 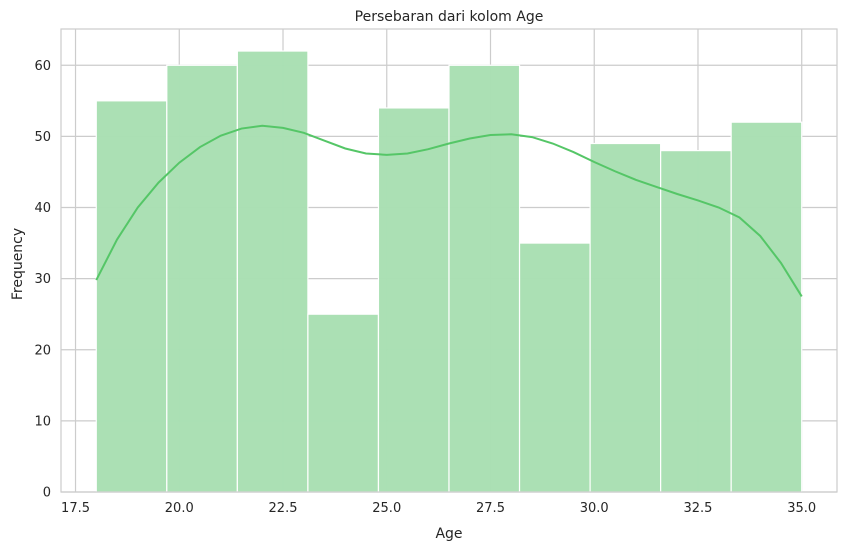 What do you see at coordinates (42, 137) in the screenshot?
I see `y-tick-label: 50` at bounding box center [42, 137].